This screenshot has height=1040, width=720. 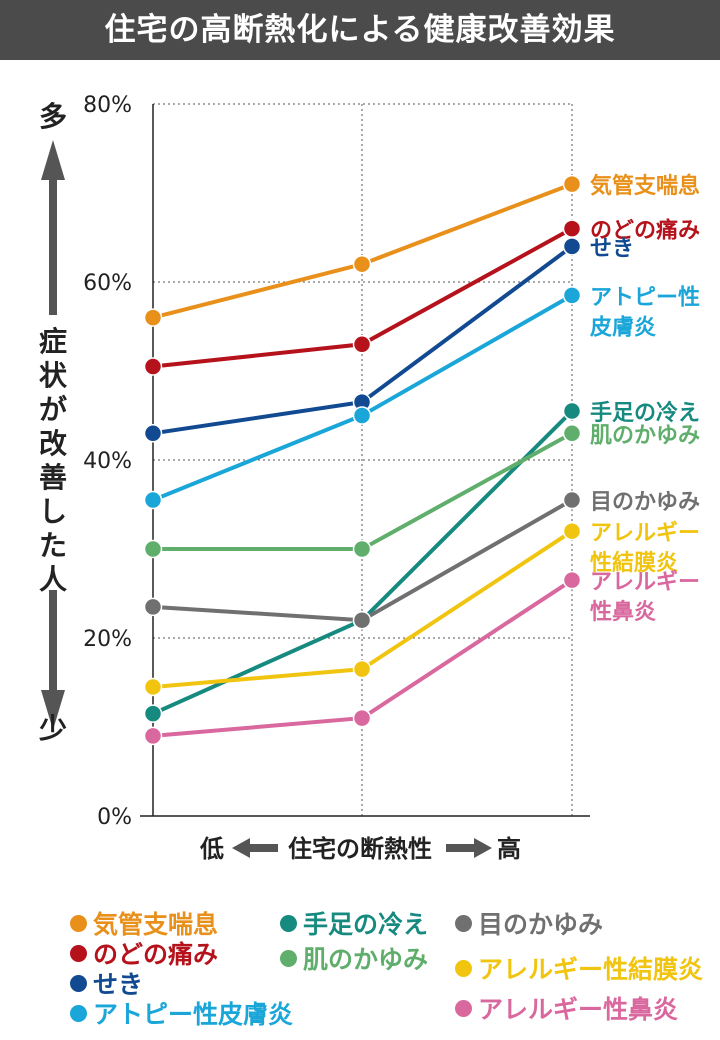 I want to click on y-axis-arrows, so click(x=53, y=435).